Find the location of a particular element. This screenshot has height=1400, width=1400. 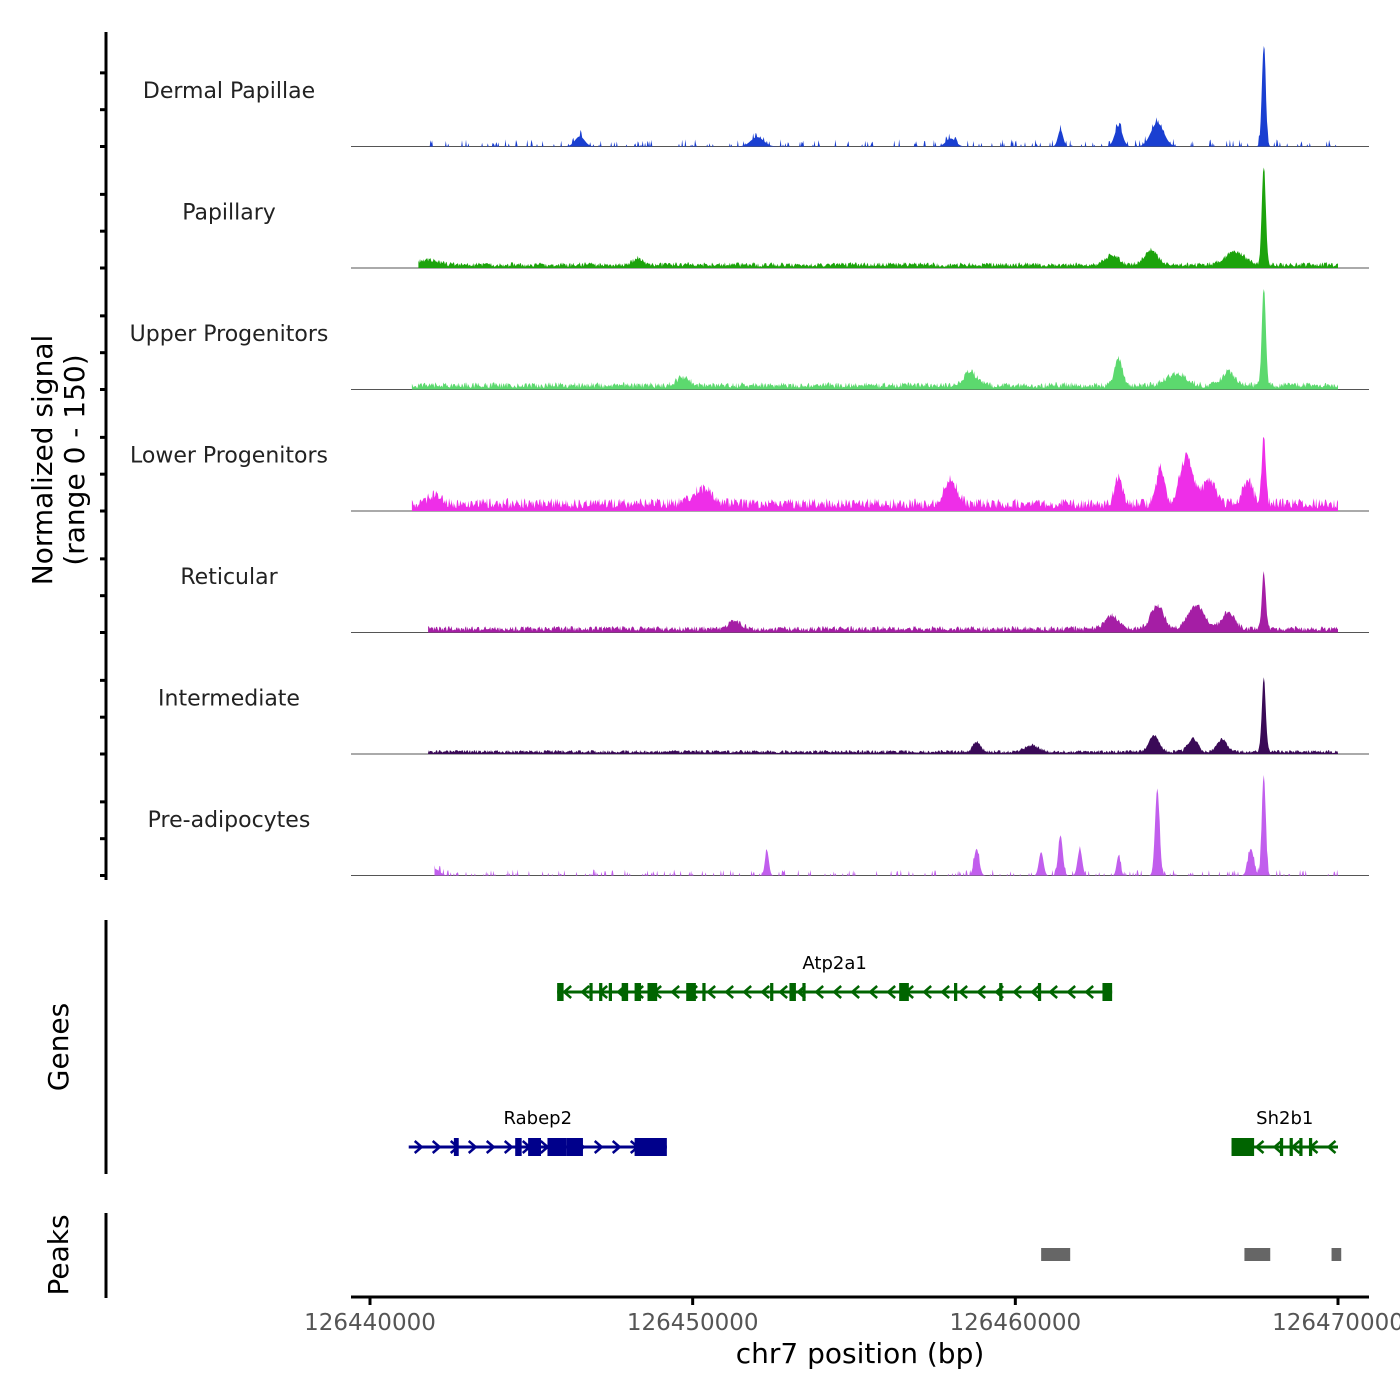

gene-name: Sh2b1 is located at coordinates (1284, 1118).